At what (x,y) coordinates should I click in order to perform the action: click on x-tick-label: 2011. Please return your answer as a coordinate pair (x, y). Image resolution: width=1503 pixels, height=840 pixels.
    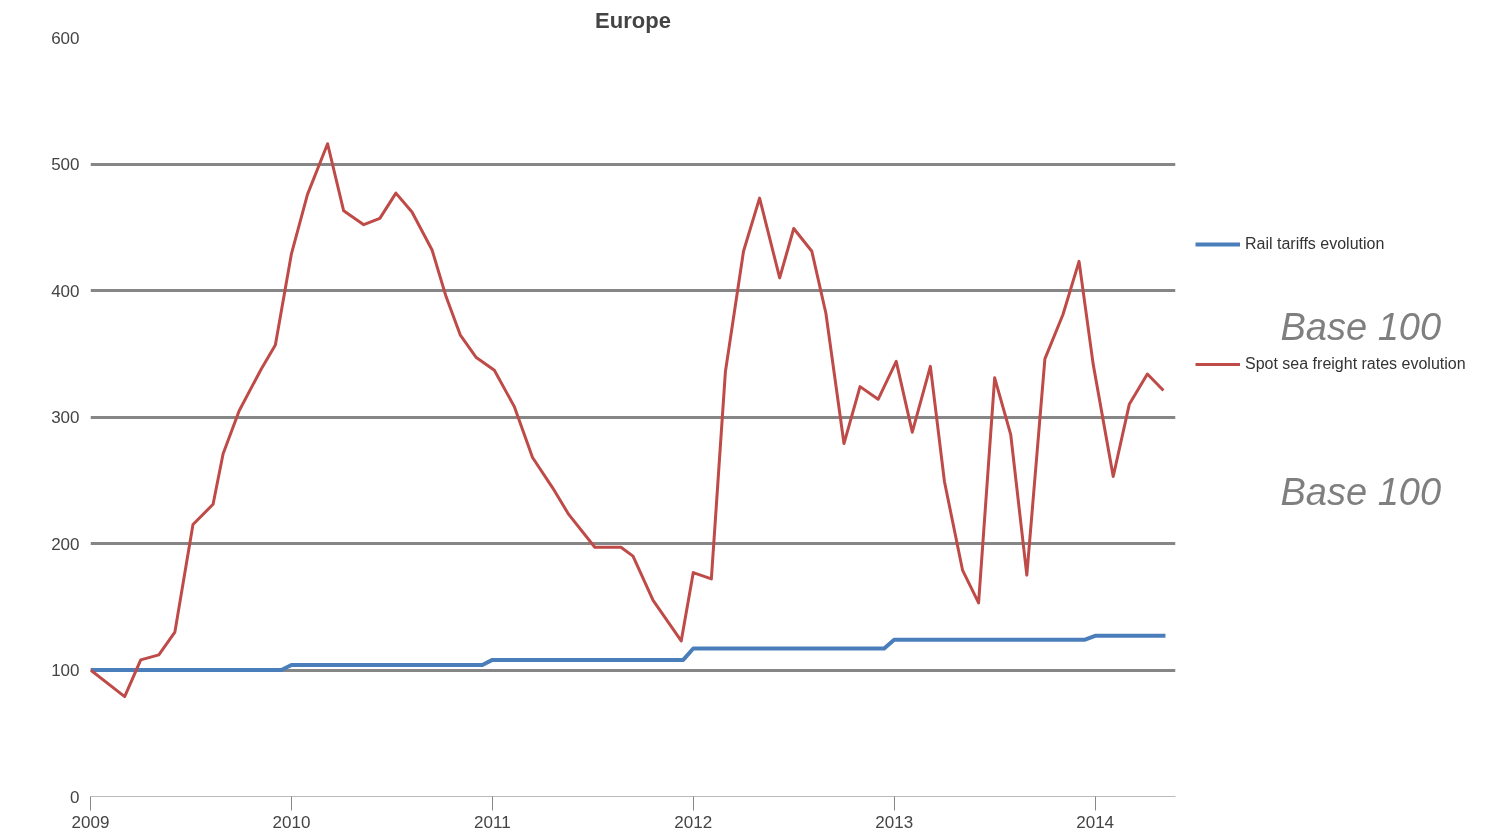
    Looking at the image, I should click on (492, 822).